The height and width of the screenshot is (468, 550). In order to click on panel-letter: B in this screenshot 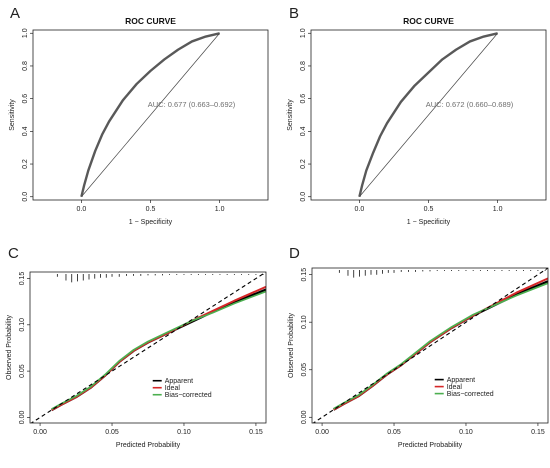, I will do `click(294, 13)`.